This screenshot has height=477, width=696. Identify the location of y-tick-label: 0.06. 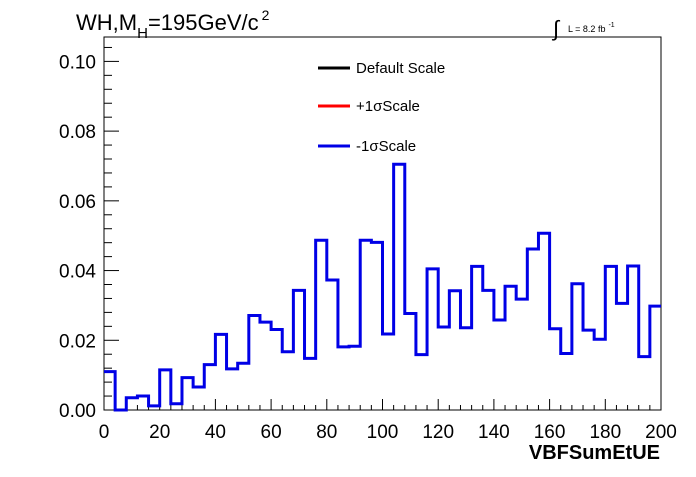
(77, 202).